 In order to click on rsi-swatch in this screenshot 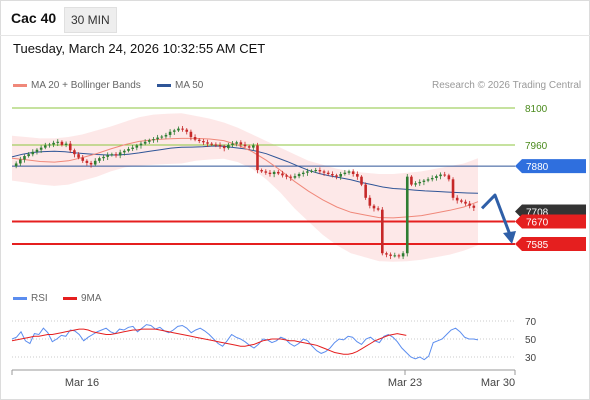, I will do `click(20, 298)`.